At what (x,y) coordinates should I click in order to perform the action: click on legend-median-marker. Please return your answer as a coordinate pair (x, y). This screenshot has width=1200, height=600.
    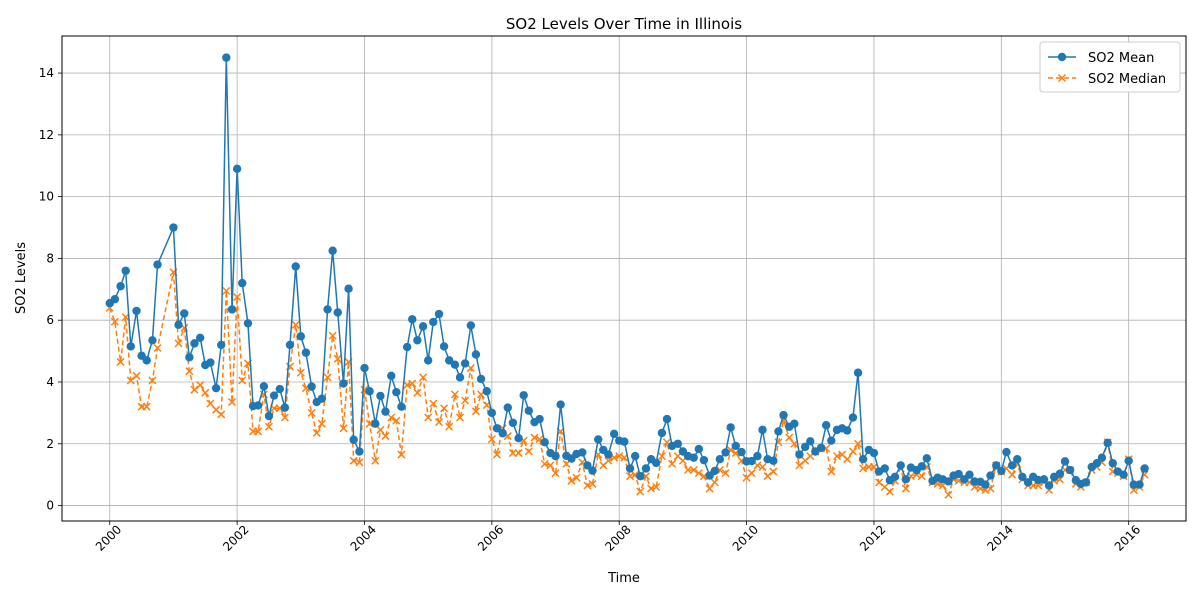
    Looking at the image, I should click on (1062, 78).